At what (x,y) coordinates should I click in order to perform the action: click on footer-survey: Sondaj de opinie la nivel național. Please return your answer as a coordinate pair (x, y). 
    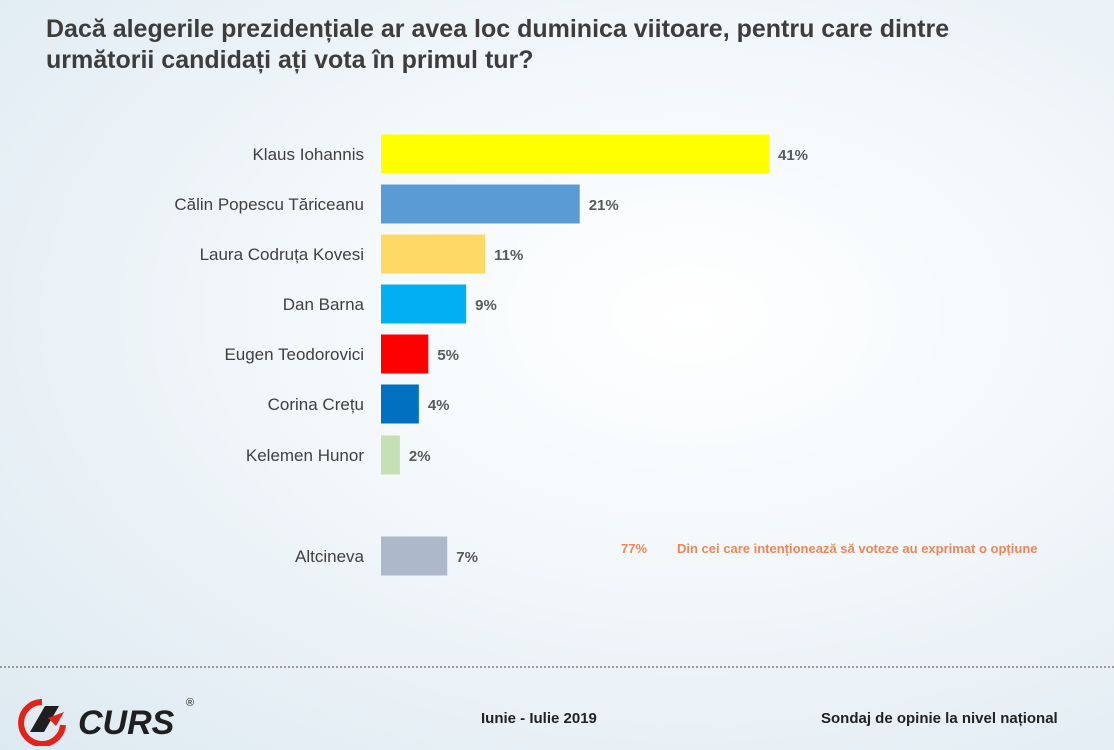
    Looking at the image, I should click on (939, 718).